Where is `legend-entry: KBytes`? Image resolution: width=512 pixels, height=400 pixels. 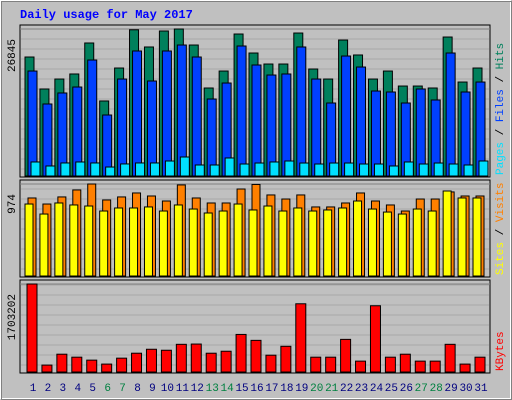
legend-entry: KBytes is located at coordinates (501, 351).